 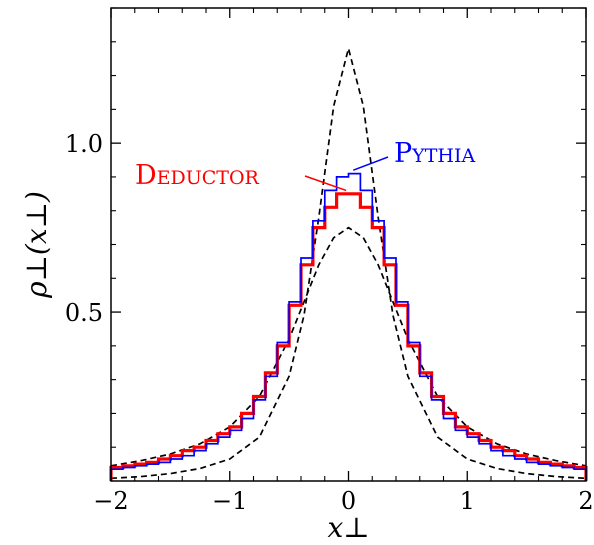 What do you see at coordinates (229, 501) in the screenshot?
I see `x-tick-label: −1` at bounding box center [229, 501].